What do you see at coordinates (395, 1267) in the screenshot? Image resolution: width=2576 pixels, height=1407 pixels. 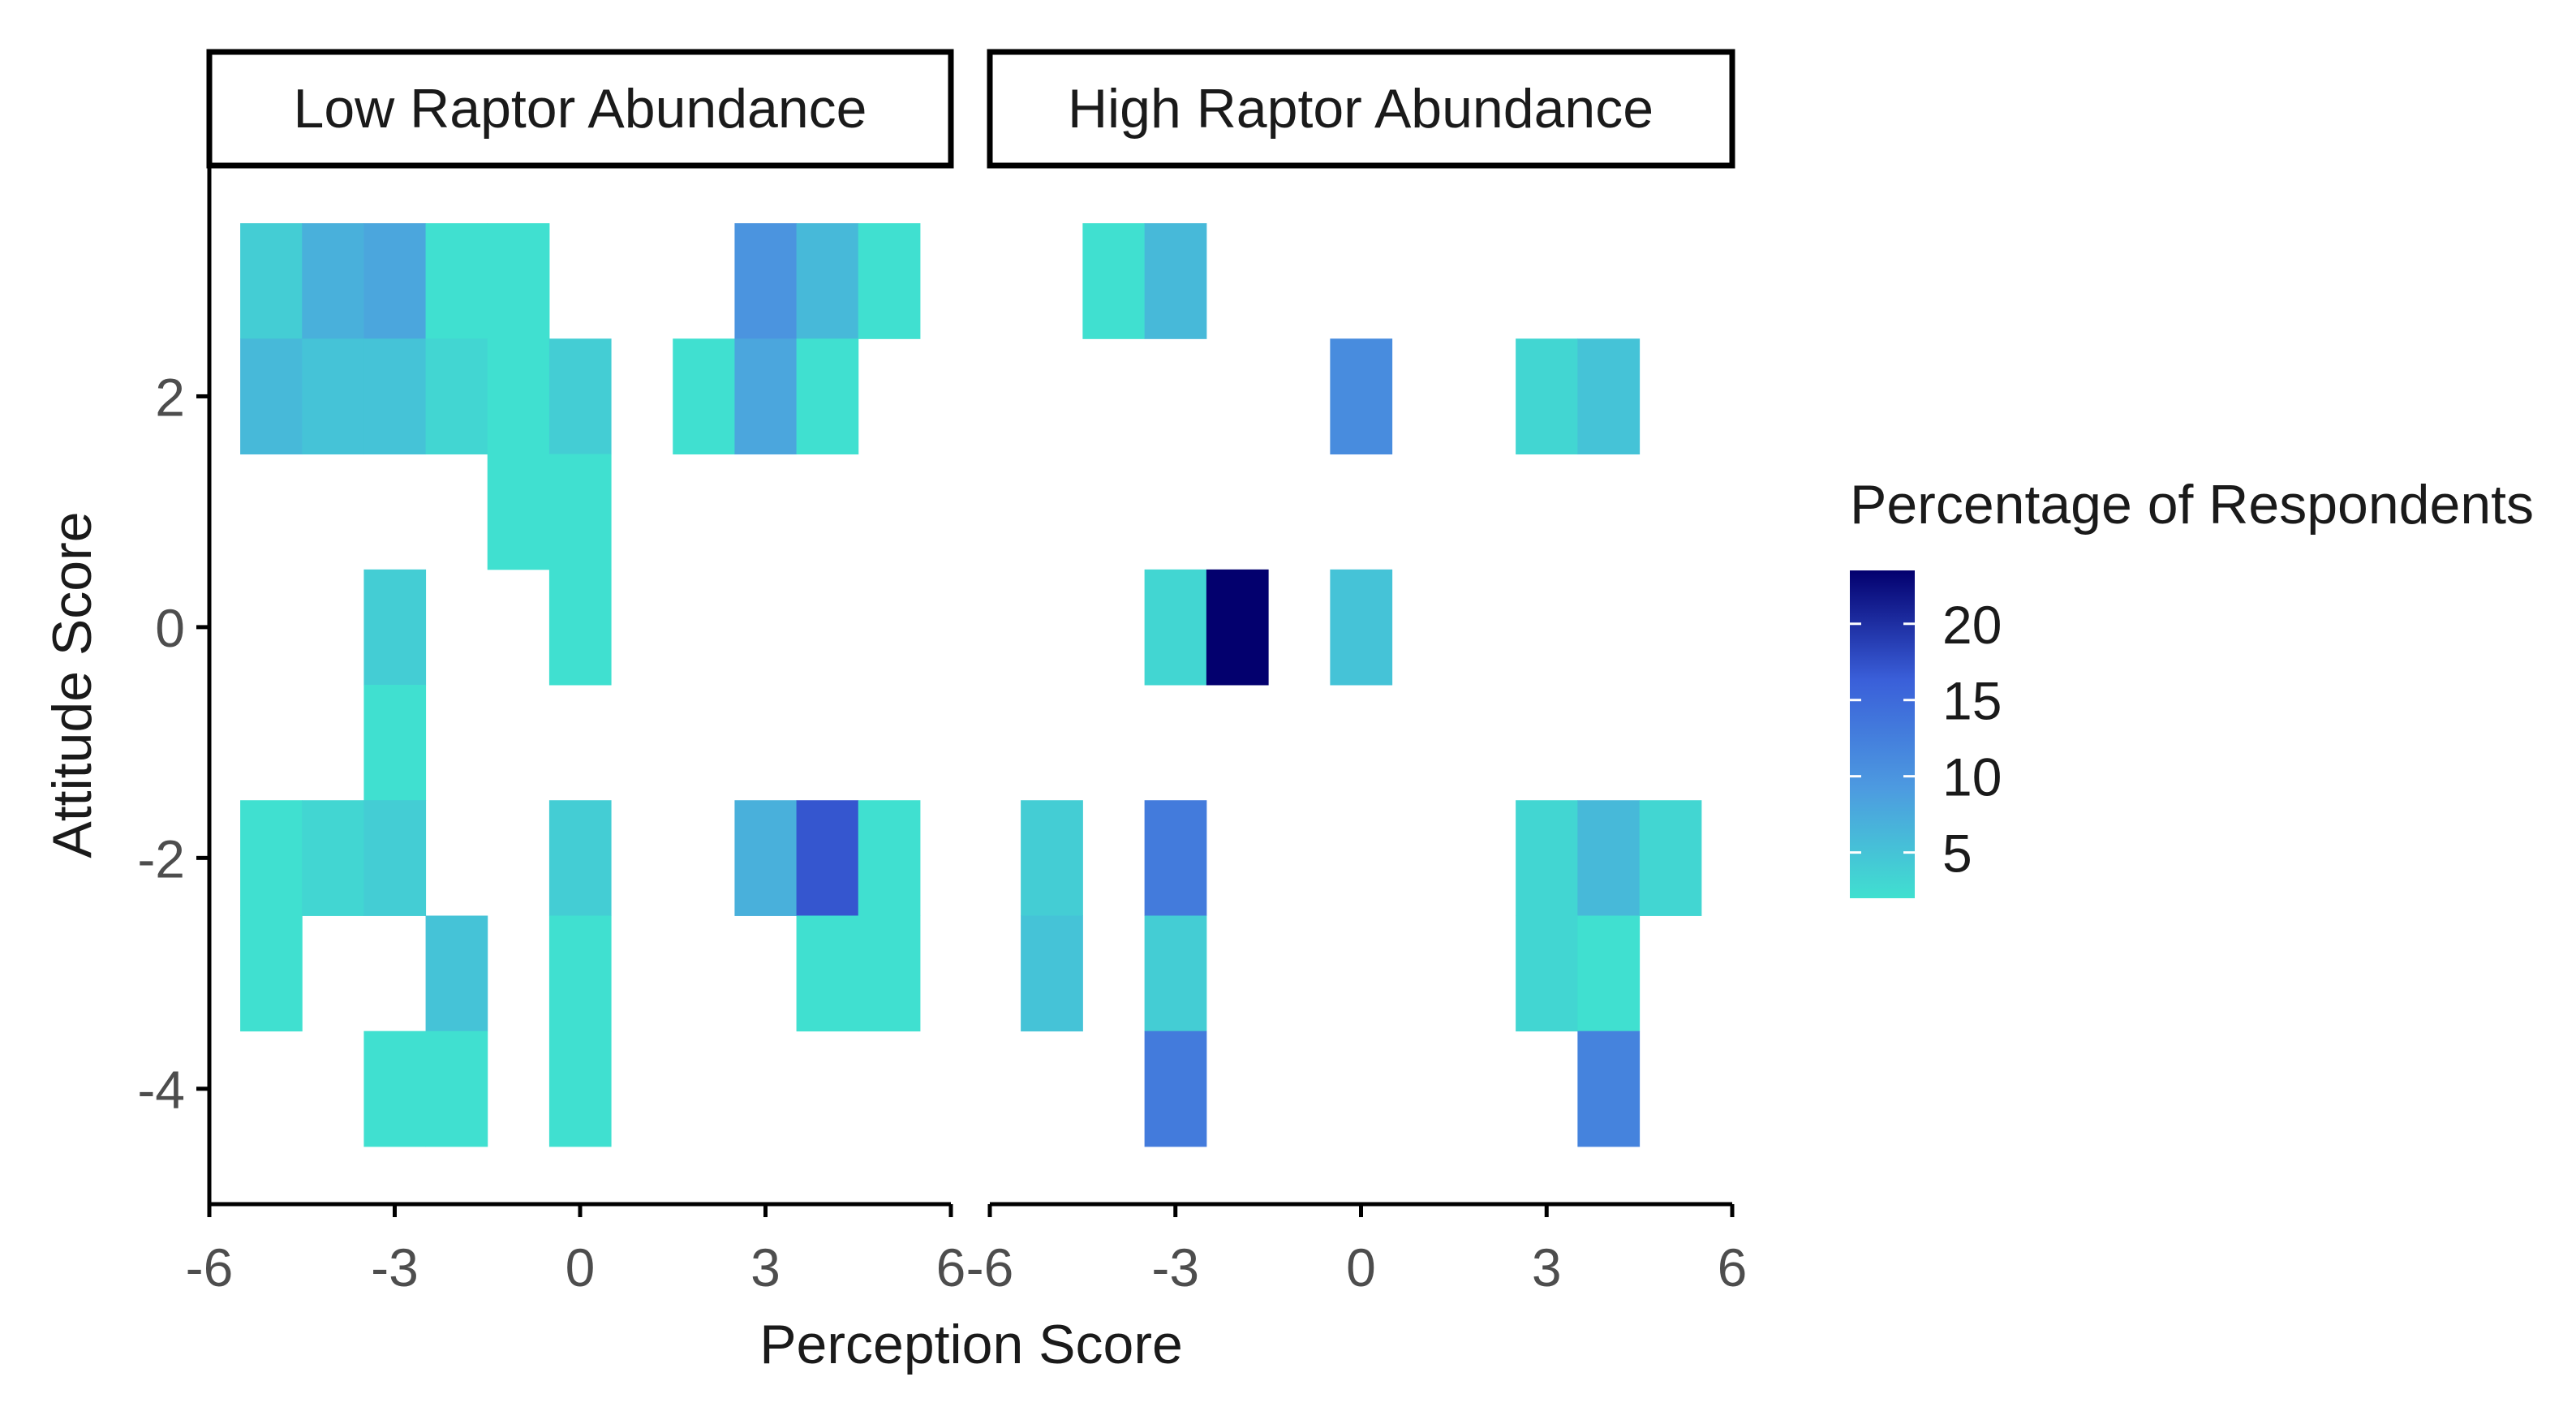 I see `x-tick-label-low: -3` at bounding box center [395, 1267].